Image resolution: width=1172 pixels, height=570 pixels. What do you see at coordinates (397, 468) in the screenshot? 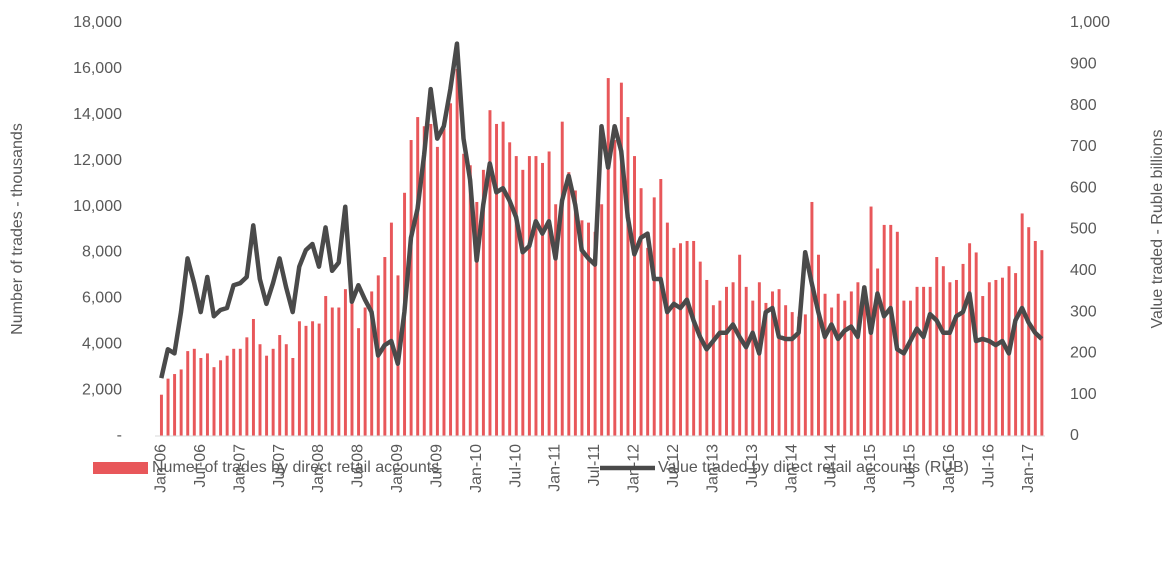
I see `x-tick-label: Jan-09` at bounding box center [397, 468].